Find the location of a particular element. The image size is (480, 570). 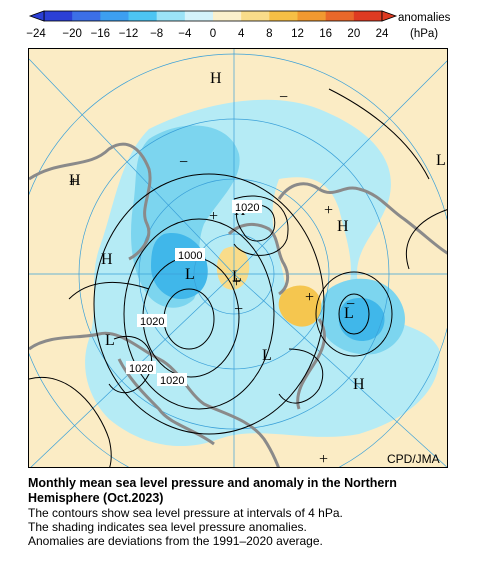

colorbar-left-arrow is located at coordinates (36, 16).